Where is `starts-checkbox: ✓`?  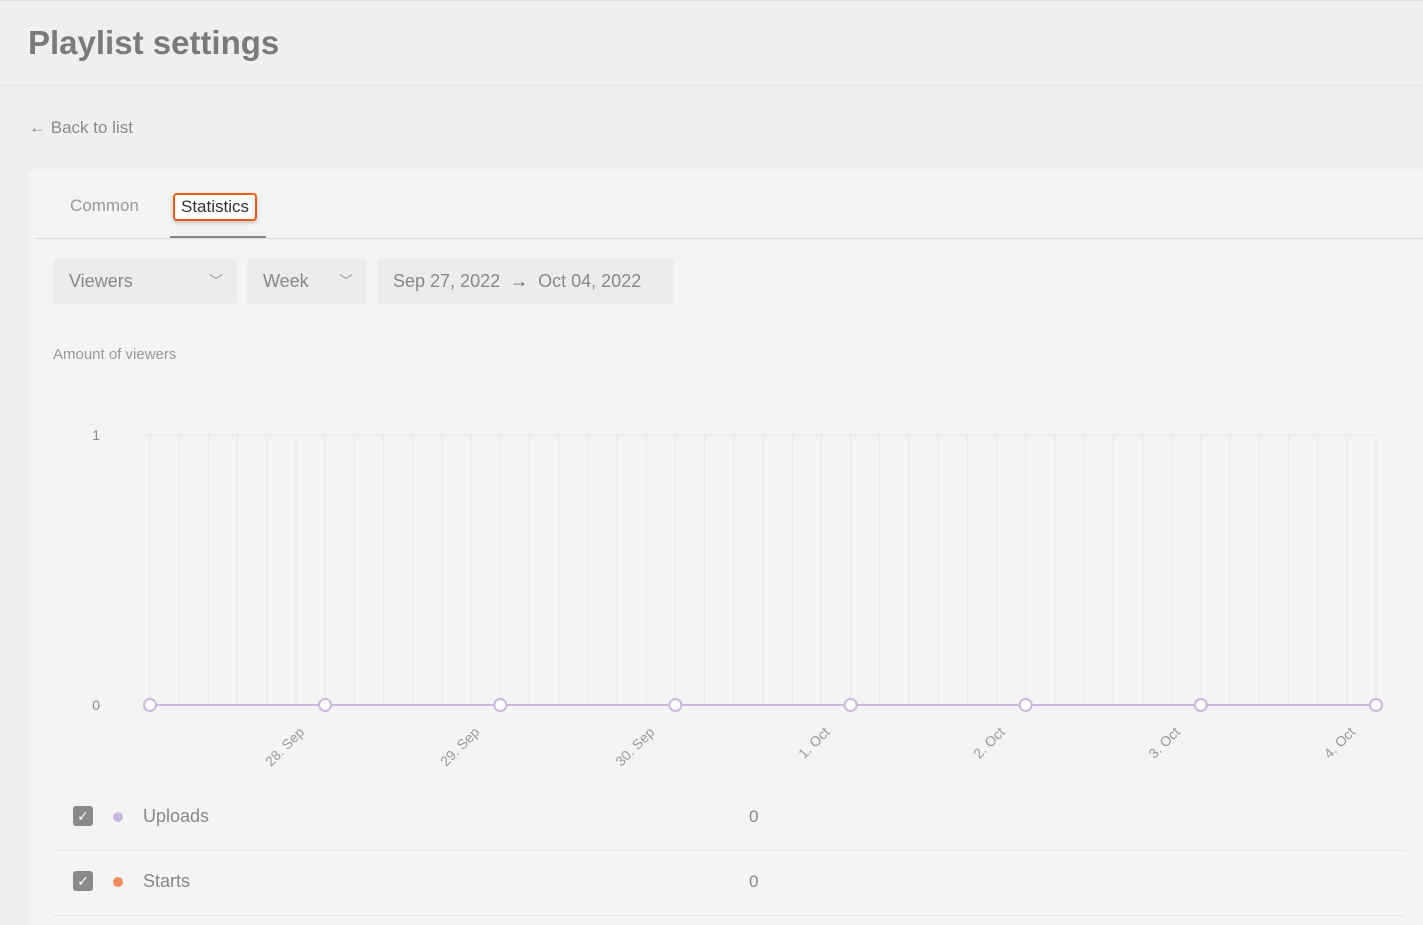
starts-checkbox: ✓ is located at coordinates (83, 881).